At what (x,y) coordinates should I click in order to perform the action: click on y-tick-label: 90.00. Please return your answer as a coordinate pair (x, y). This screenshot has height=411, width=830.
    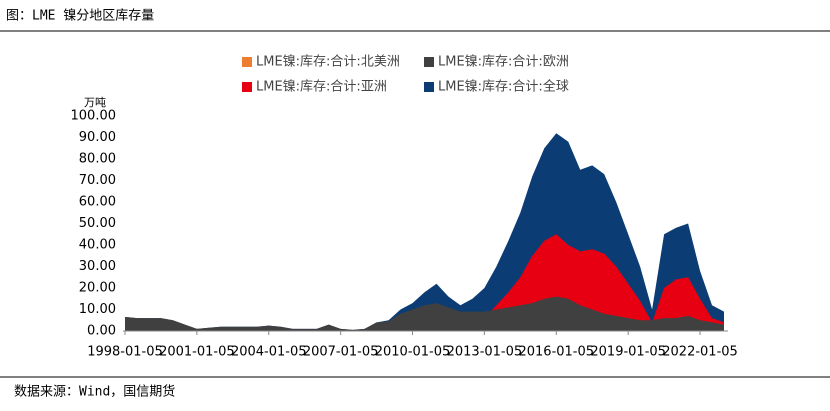
    Looking at the image, I should click on (97, 137).